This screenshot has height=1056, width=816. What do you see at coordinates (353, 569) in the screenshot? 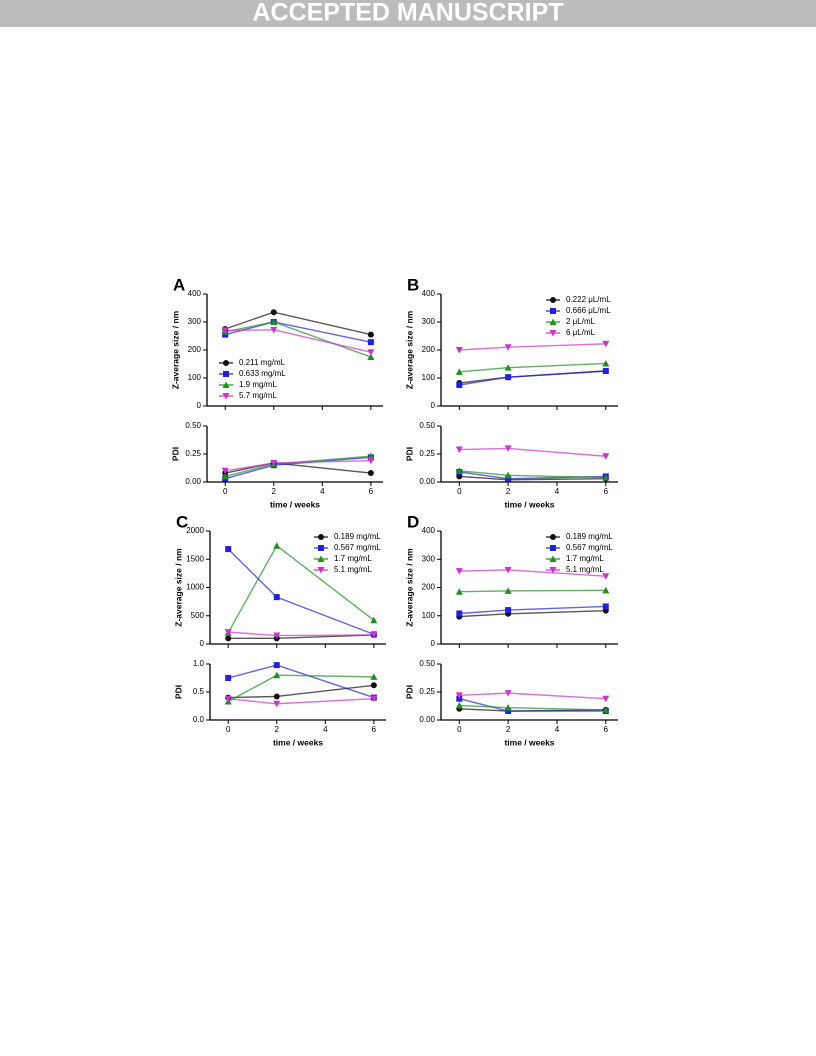
I see `legend-label: 5.1 mg/mL` at bounding box center [353, 569].